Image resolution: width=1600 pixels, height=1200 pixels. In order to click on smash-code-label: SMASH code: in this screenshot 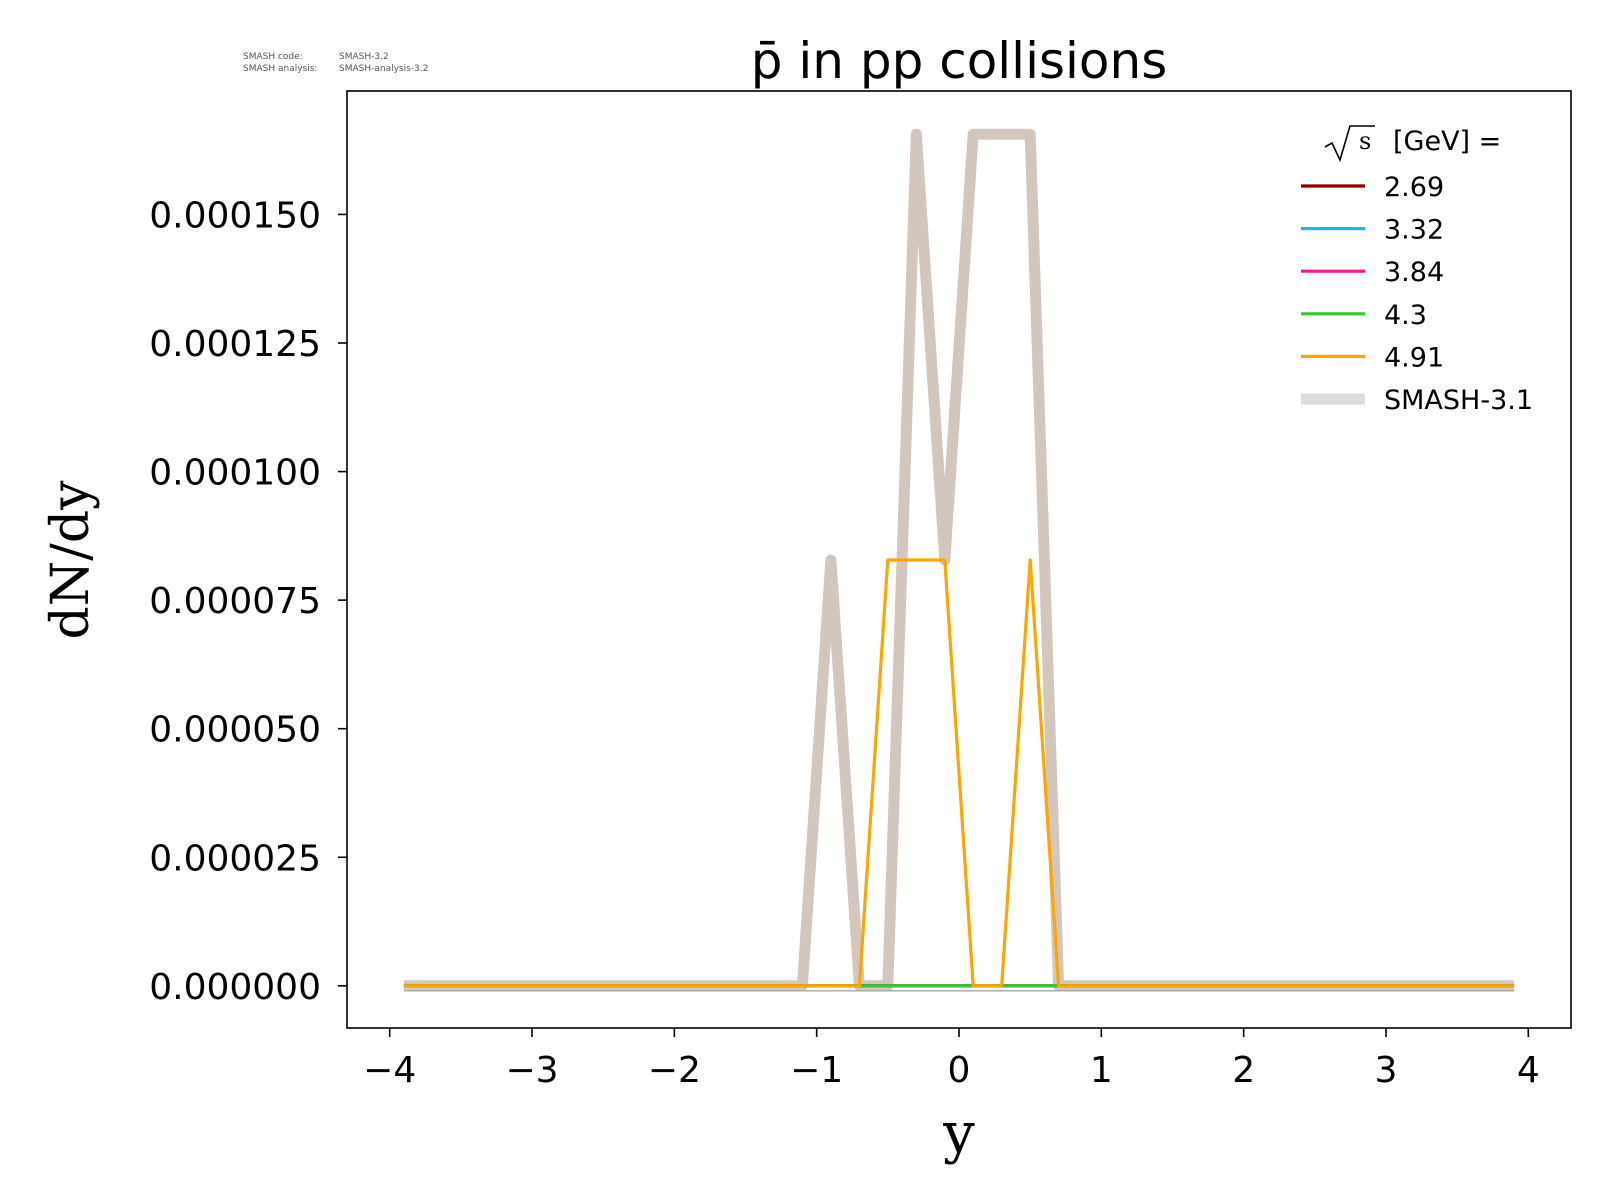, I will do `click(273, 57)`.